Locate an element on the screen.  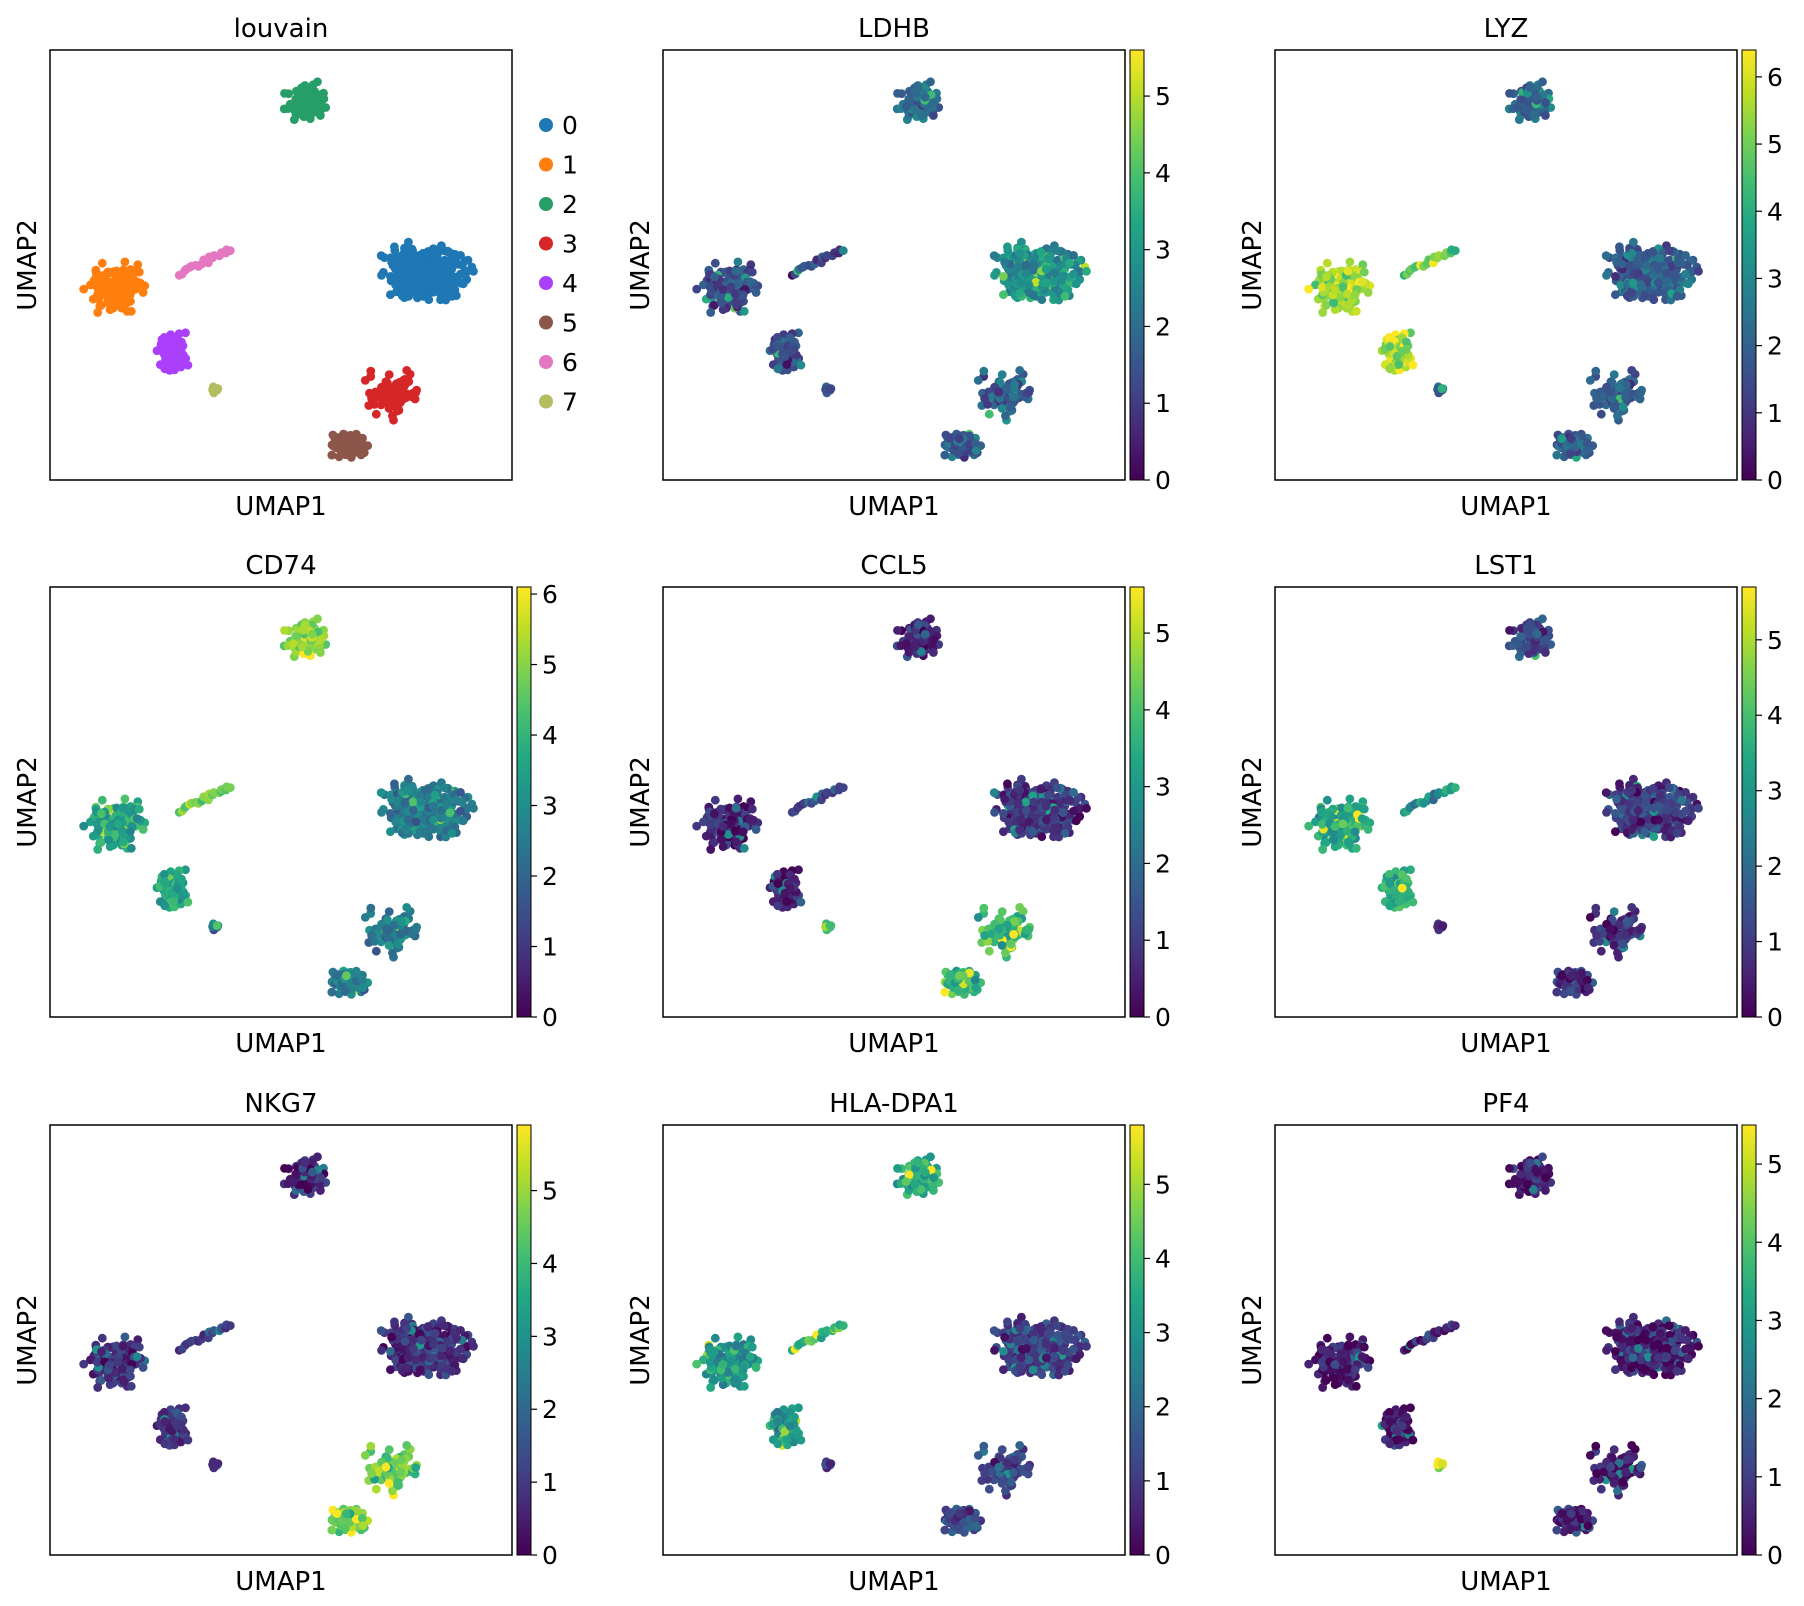
colorbar-tick-label: 5 is located at coordinates (1163, 96).